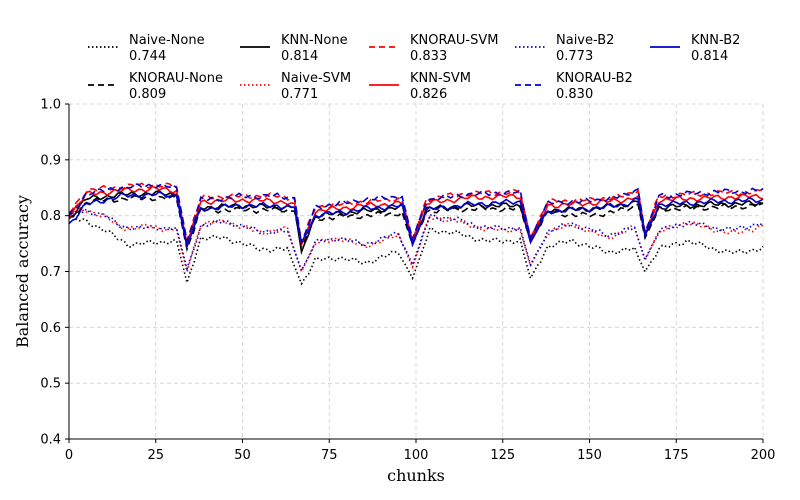 The height and width of the screenshot is (500, 800). Describe the element at coordinates (715, 40) in the screenshot. I see `legend-series-name: KNN-B2` at that location.